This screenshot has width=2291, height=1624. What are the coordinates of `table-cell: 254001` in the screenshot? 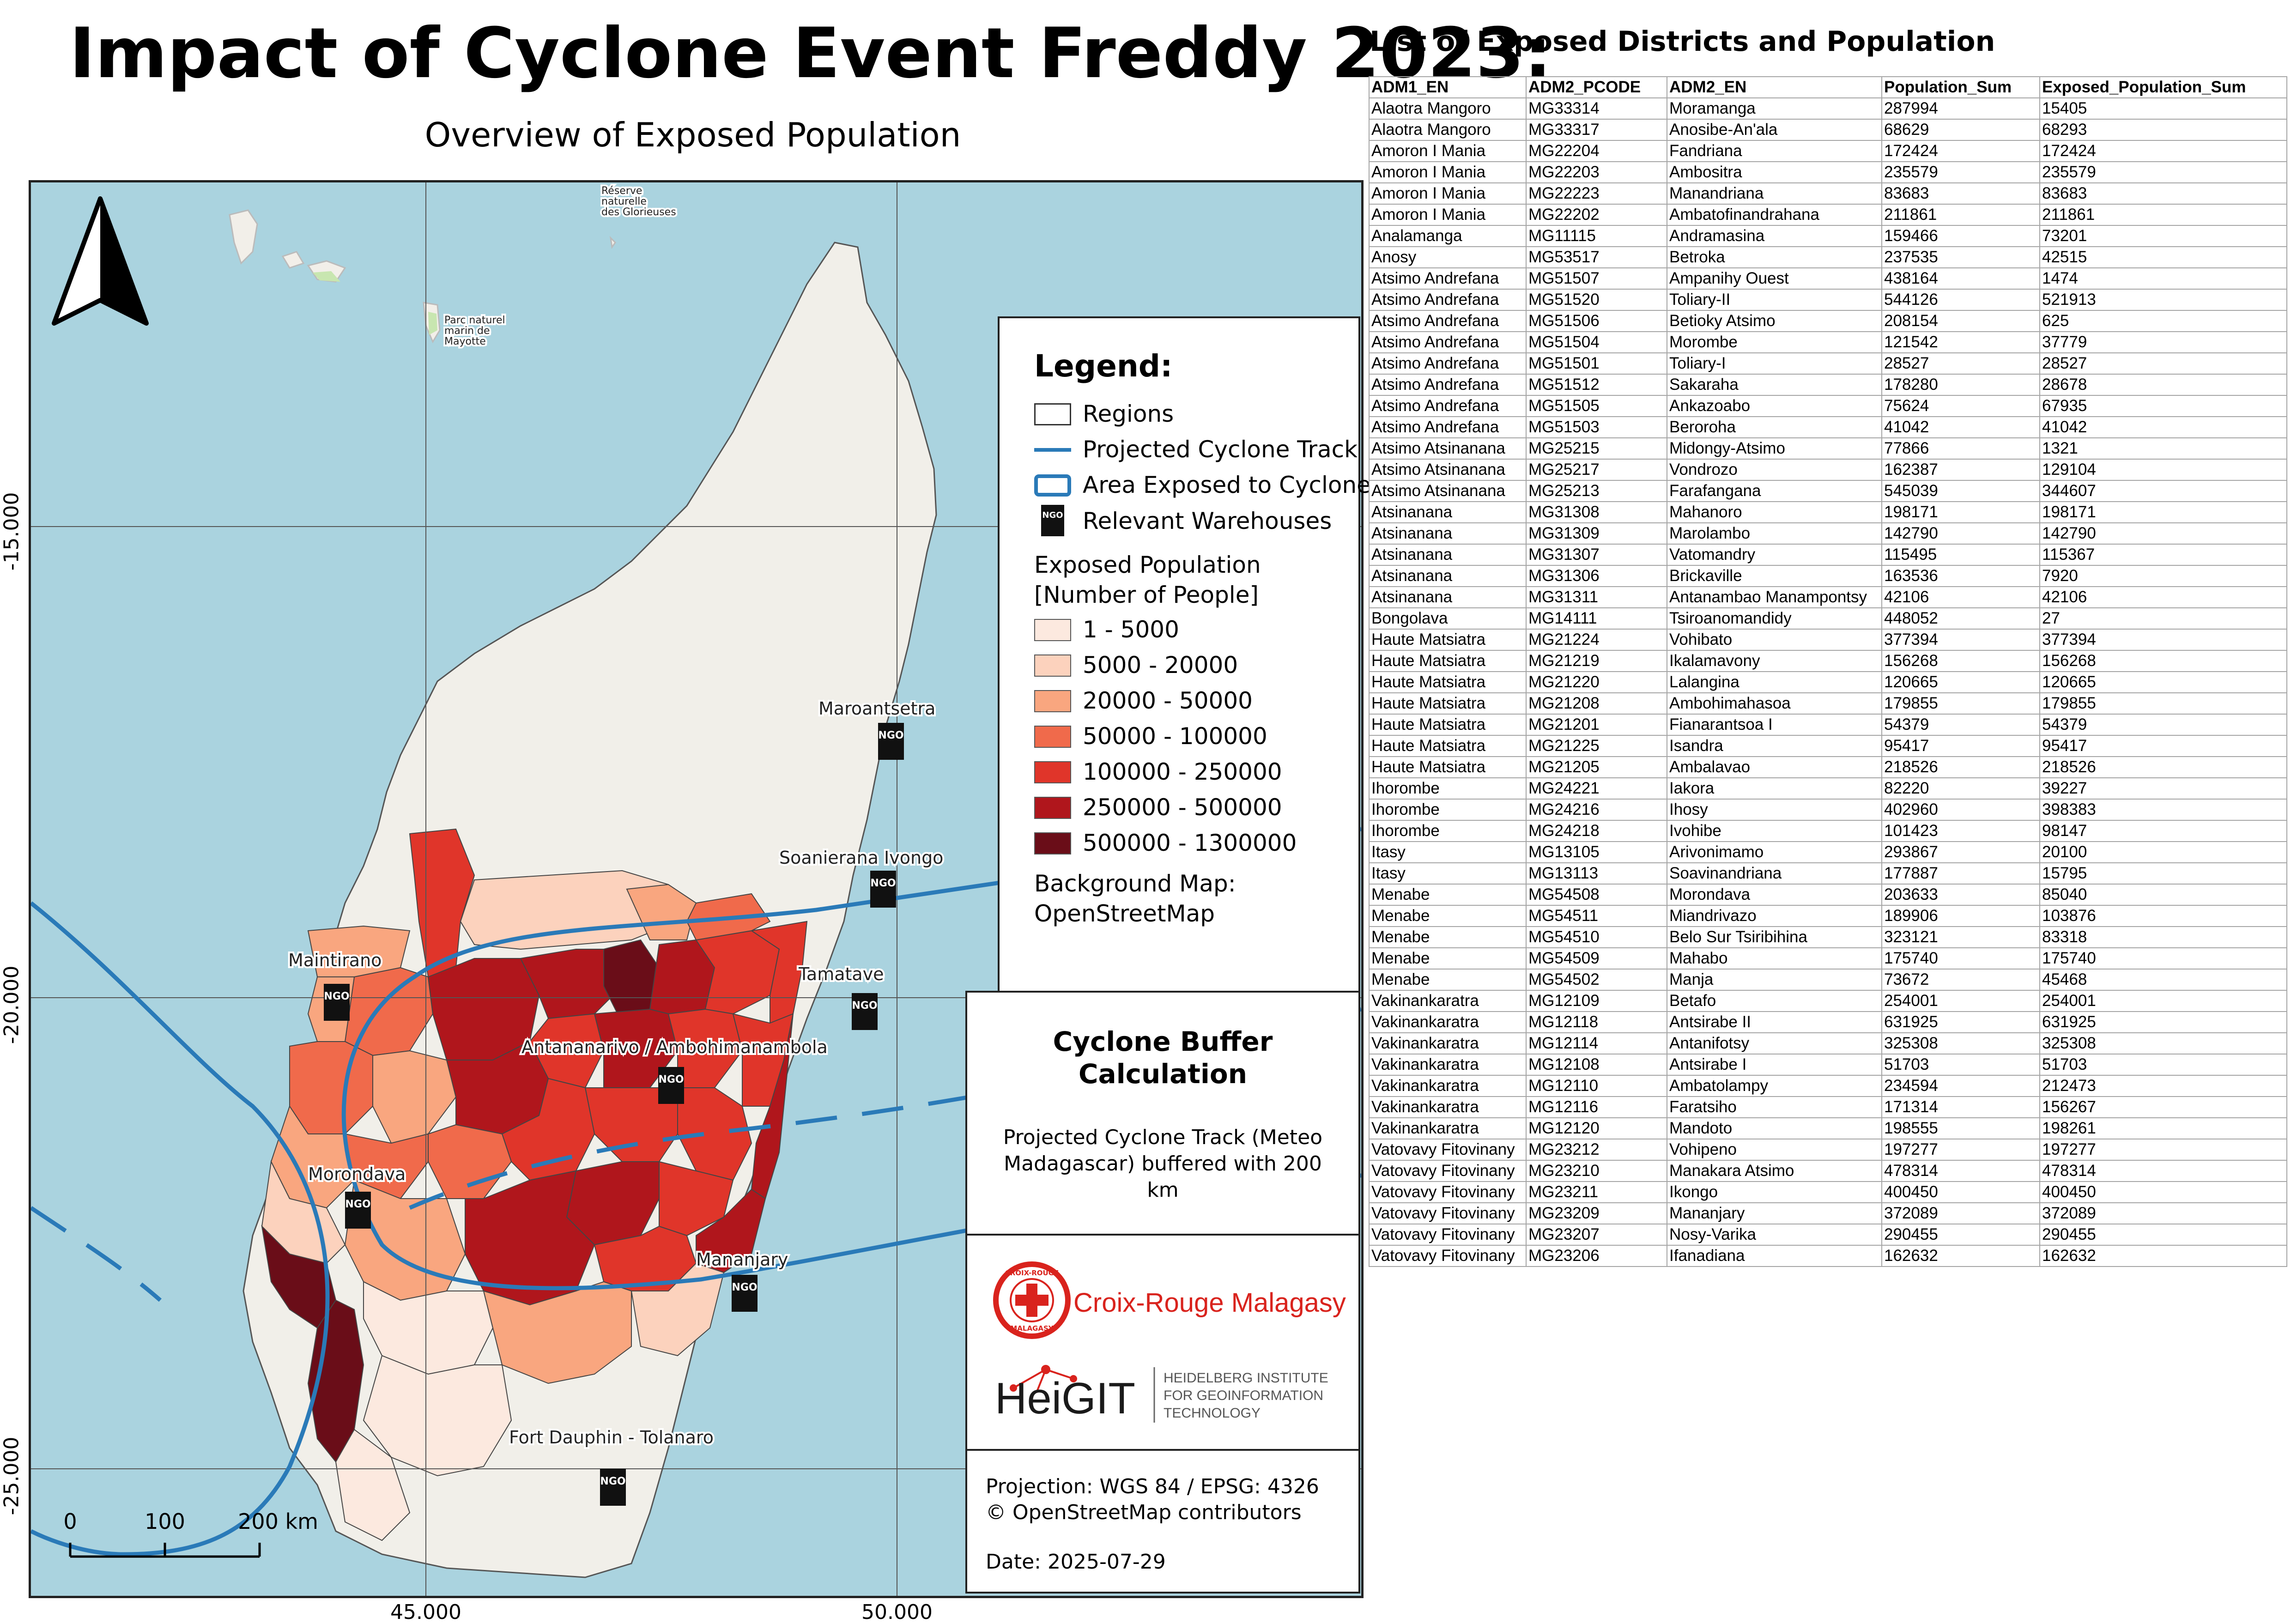 It's located at (2163, 1001).